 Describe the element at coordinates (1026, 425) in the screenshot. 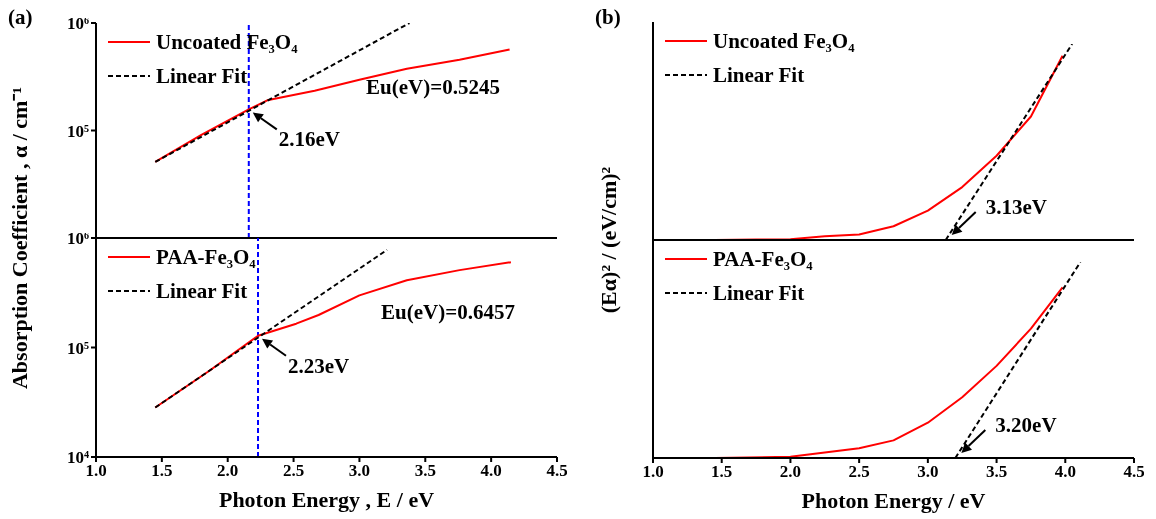

I see `annotation: 3.20eV` at that location.